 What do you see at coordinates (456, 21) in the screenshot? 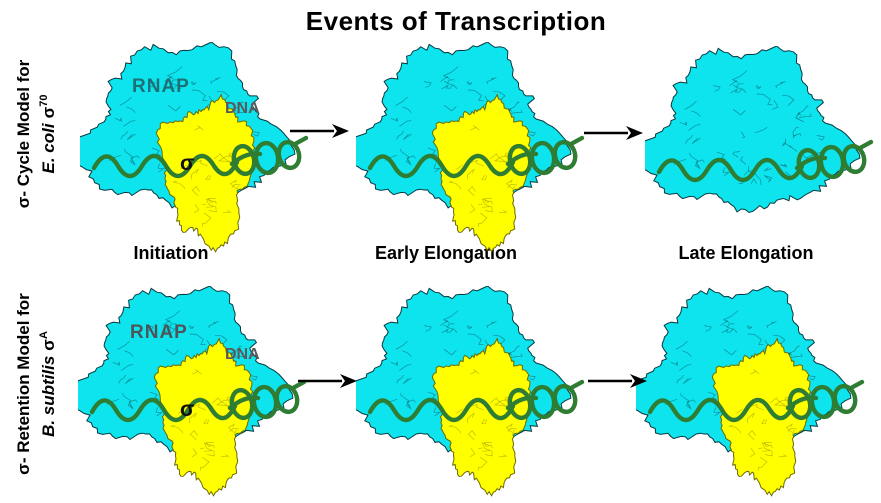
I see `figure-title: Events of Transcription` at bounding box center [456, 21].